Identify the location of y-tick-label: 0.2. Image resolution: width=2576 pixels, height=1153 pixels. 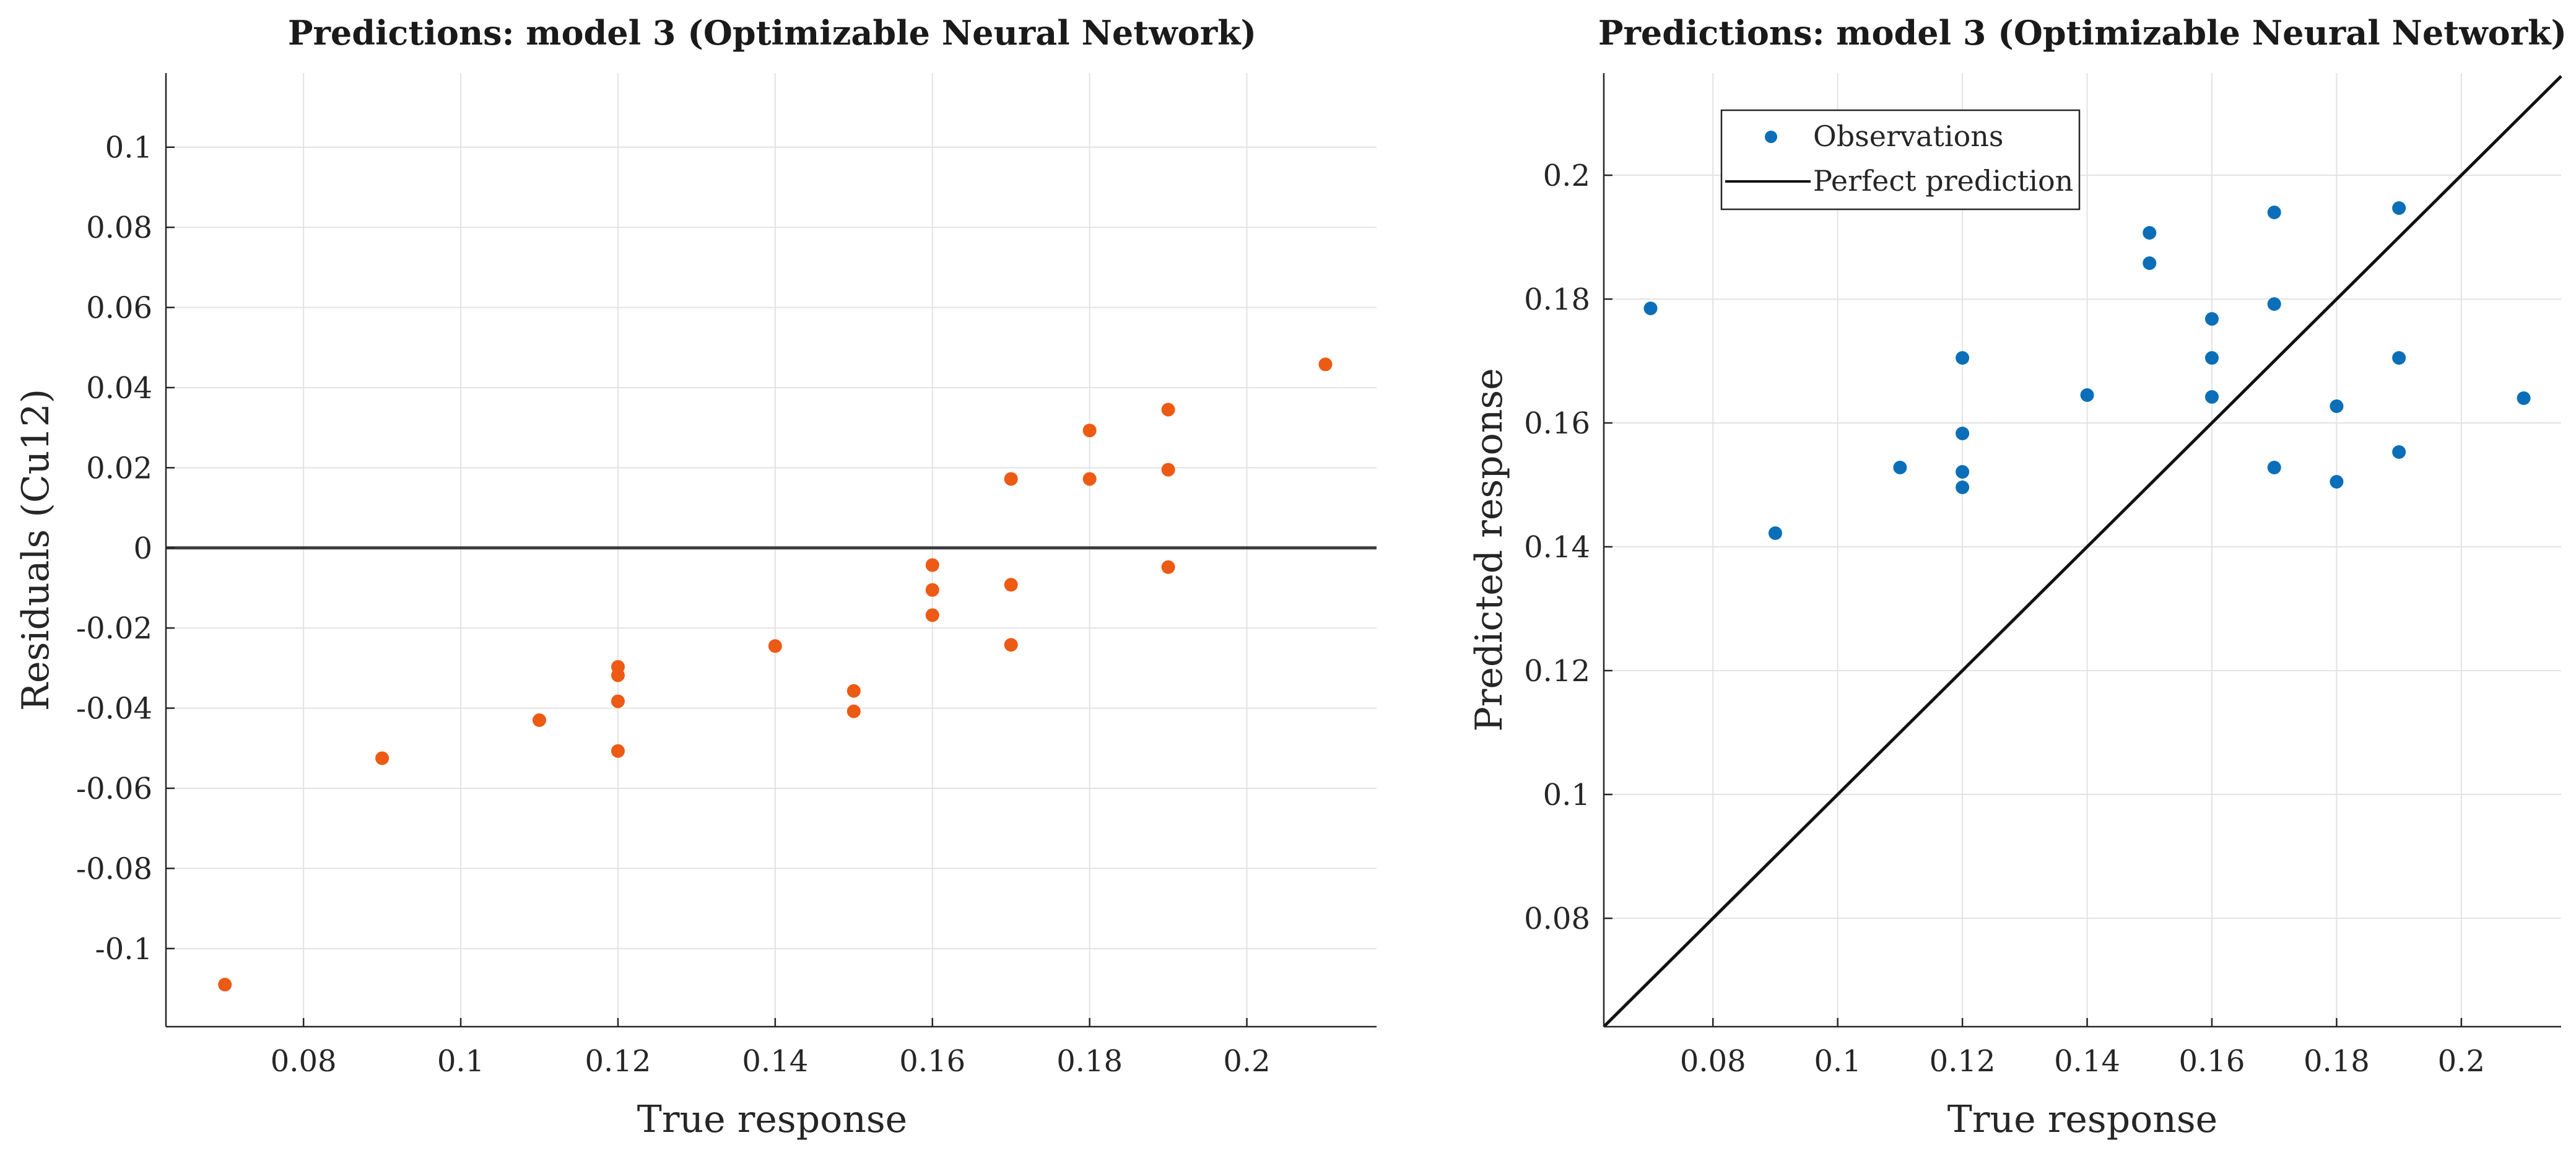
(1566, 176).